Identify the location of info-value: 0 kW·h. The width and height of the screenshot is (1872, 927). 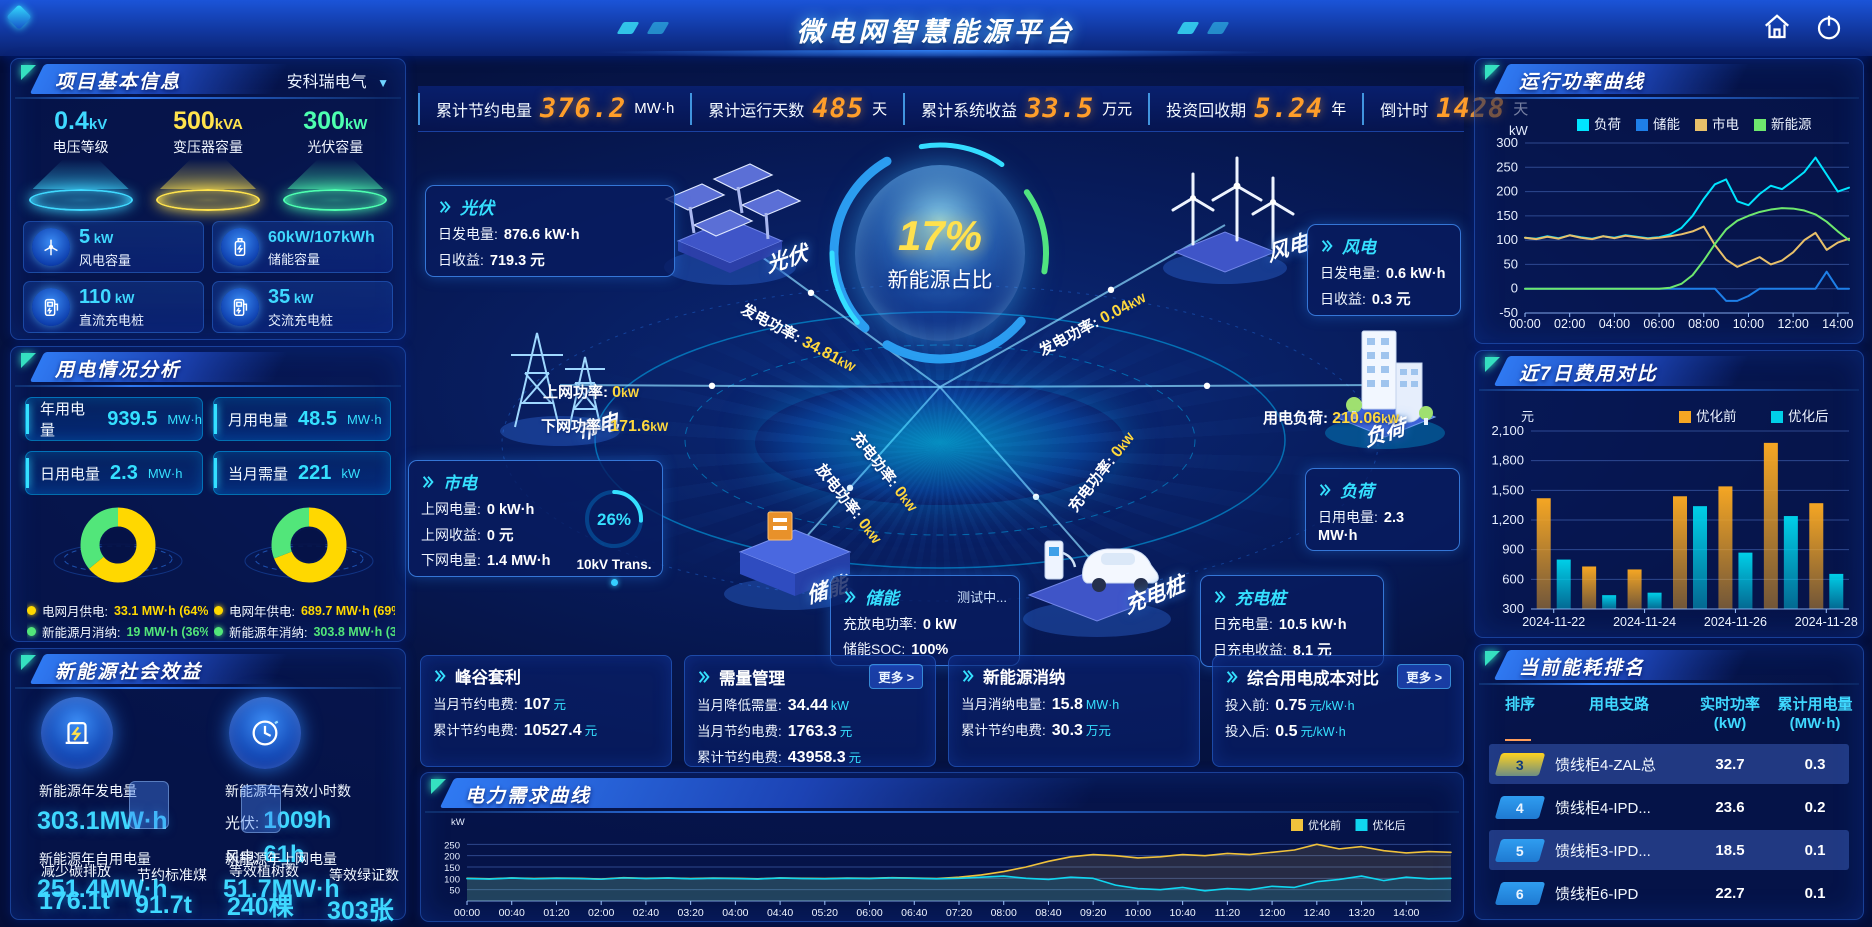
(510, 510).